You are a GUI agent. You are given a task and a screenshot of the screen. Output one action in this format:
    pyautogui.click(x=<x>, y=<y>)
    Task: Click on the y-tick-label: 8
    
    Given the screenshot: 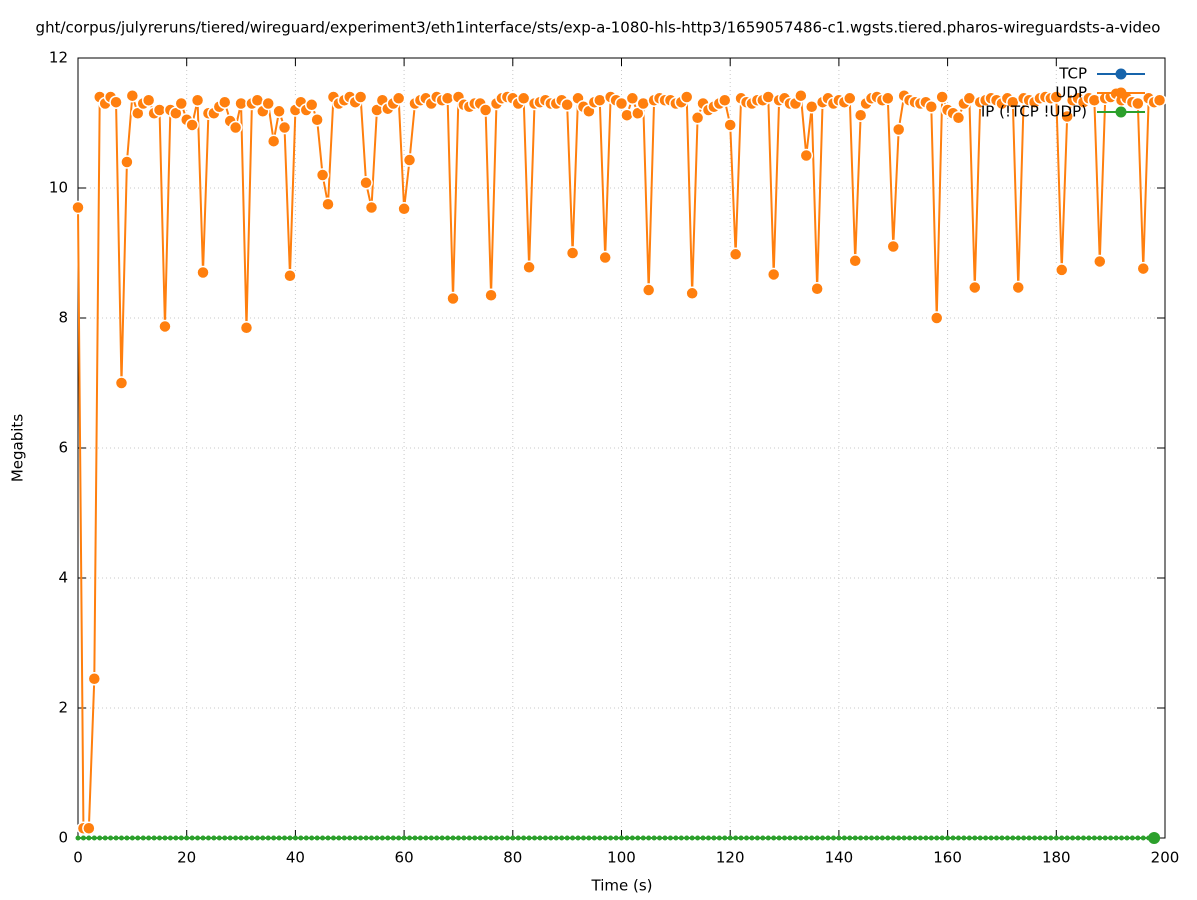 What is the action you would take?
    pyautogui.click(x=63, y=318)
    